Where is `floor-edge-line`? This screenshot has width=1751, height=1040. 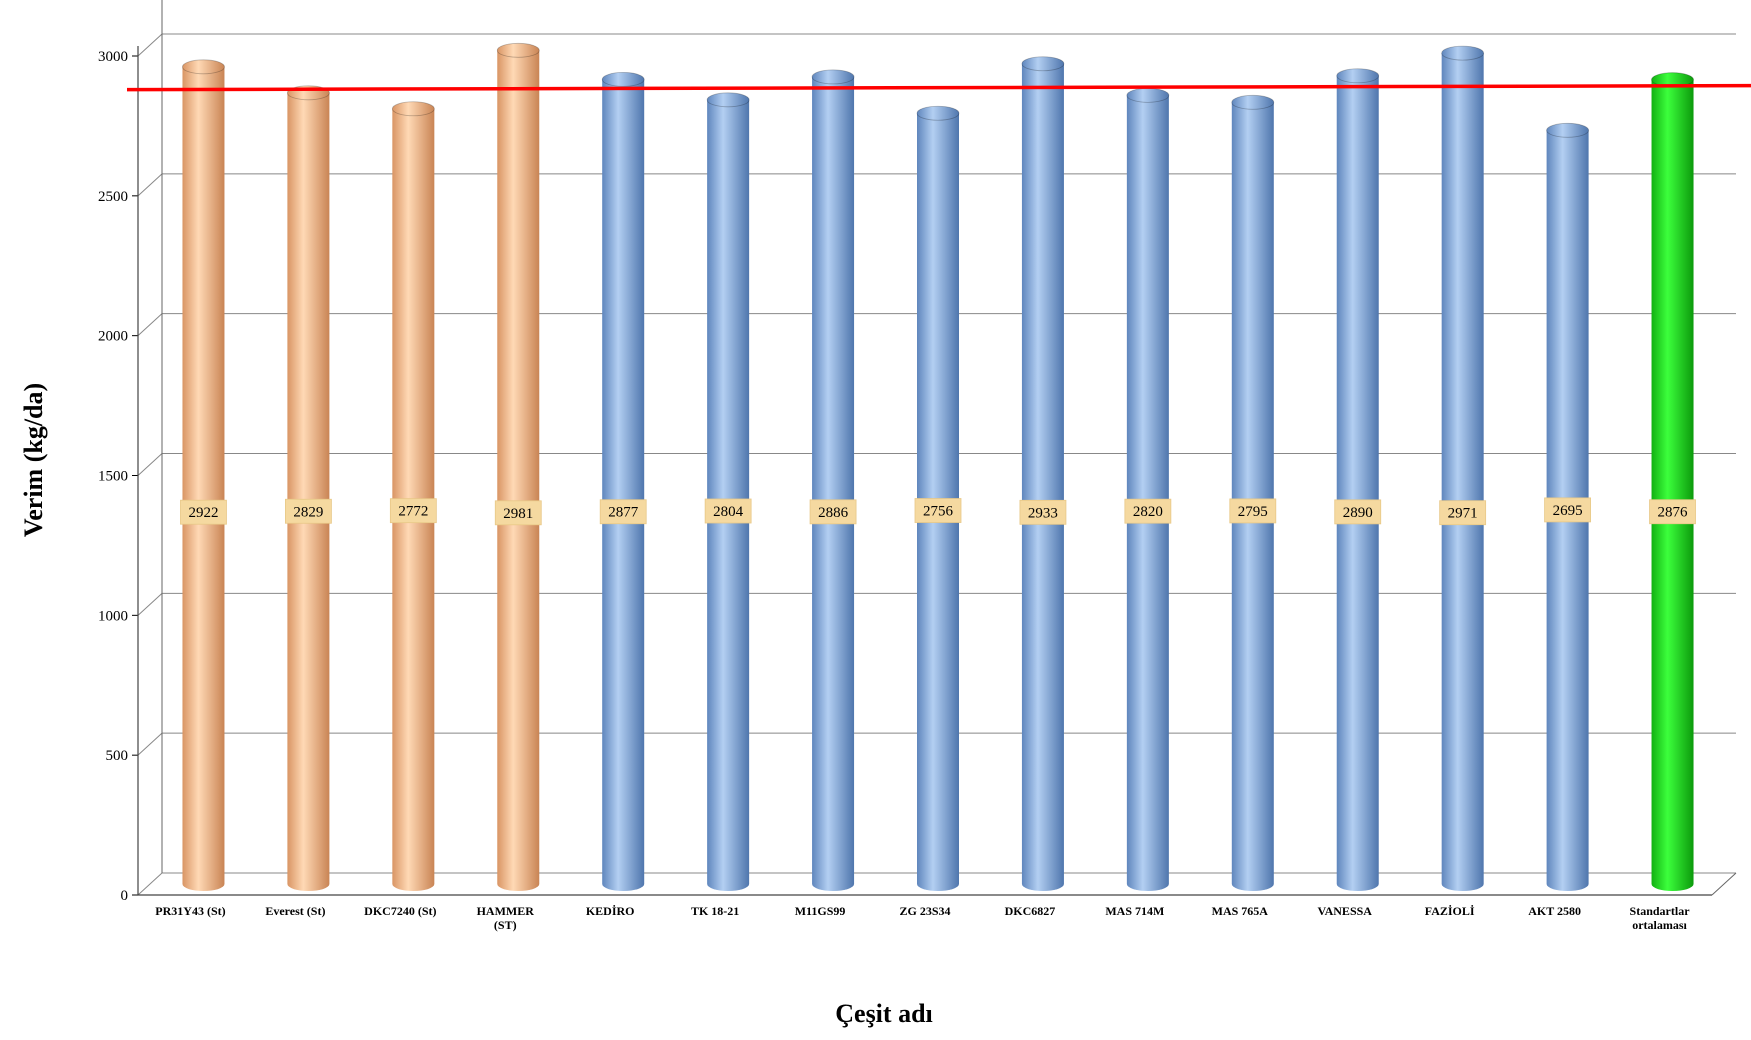 floor-edge-line is located at coordinates (1724, 884).